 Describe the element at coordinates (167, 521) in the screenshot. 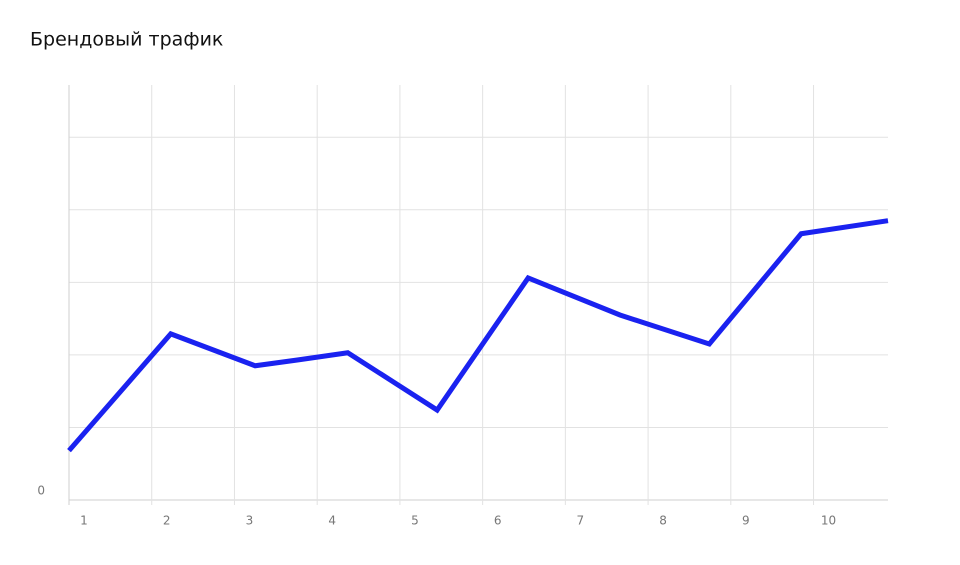

I see `x-tick-label: 2` at that location.